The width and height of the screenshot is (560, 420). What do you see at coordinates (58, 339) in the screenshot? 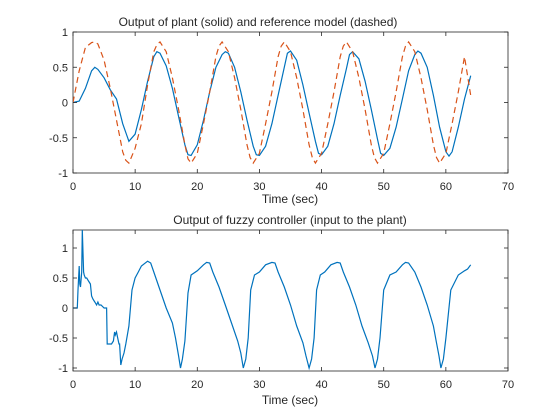
I see `controller-output-ytick-label: -0.5` at bounding box center [58, 339].